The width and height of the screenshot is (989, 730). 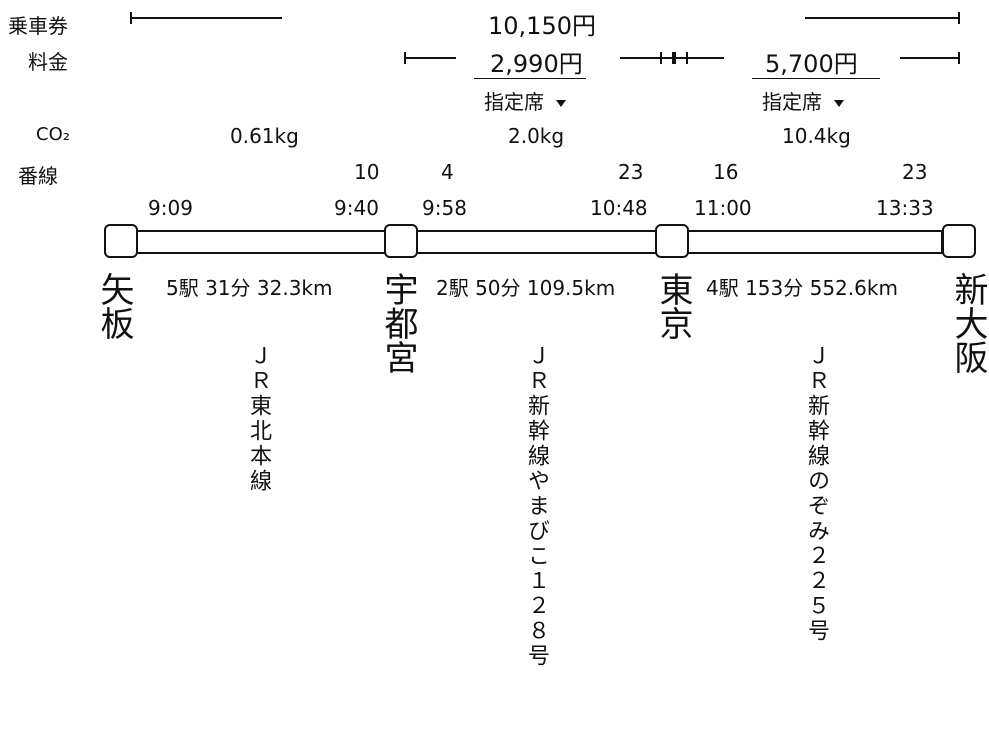 I want to click on ticket-span-end-tick, so click(x=959, y=18).